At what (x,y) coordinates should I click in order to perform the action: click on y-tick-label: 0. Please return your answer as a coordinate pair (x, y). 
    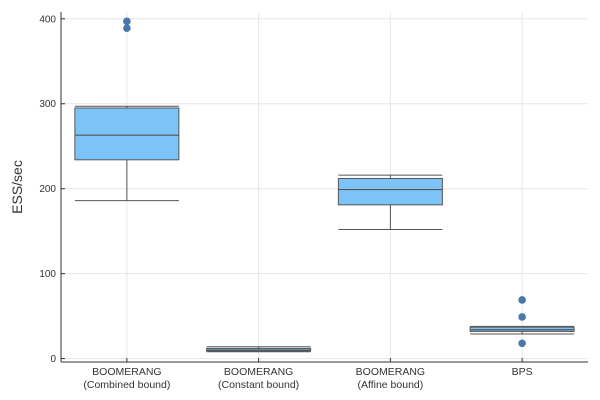
    Looking at the image, I should click on (53, 359).